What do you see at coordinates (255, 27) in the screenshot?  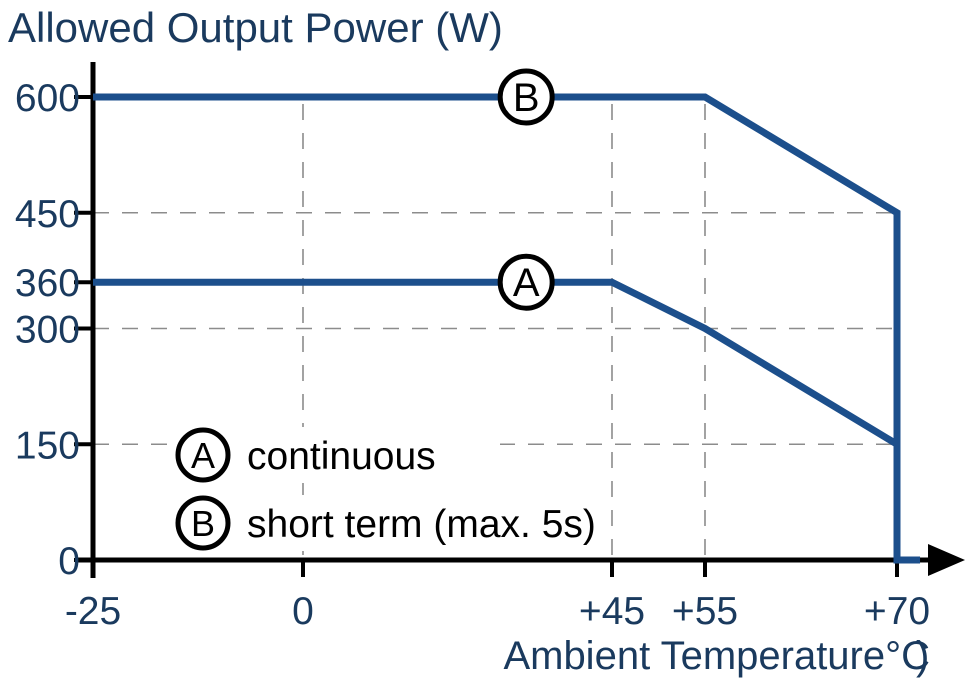 I see `chart-title: Allowed Output Power (W)` at bounding box center [255, 27].